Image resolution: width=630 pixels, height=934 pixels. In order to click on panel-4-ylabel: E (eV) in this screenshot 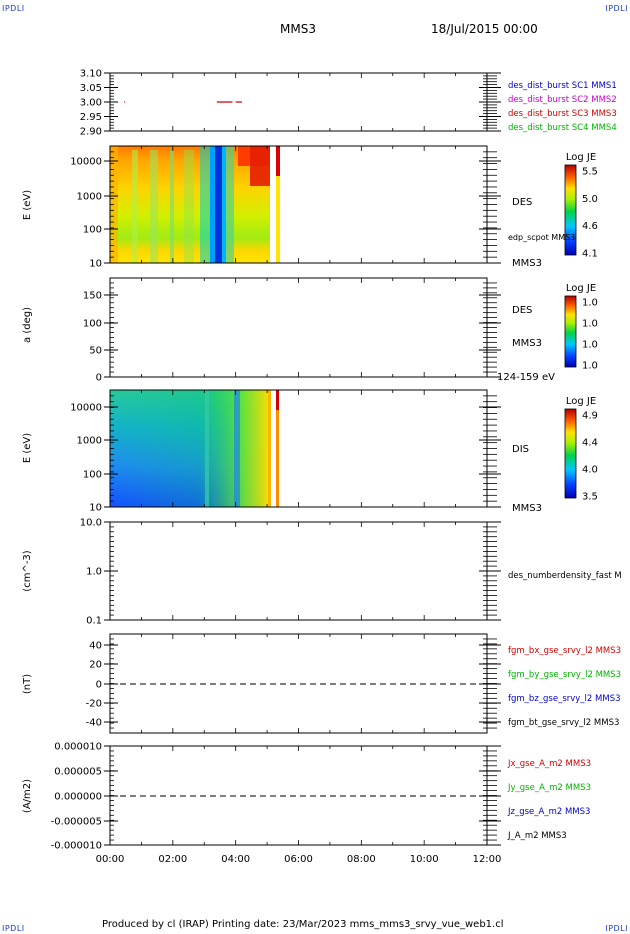, I will do `click(27, 448)`.